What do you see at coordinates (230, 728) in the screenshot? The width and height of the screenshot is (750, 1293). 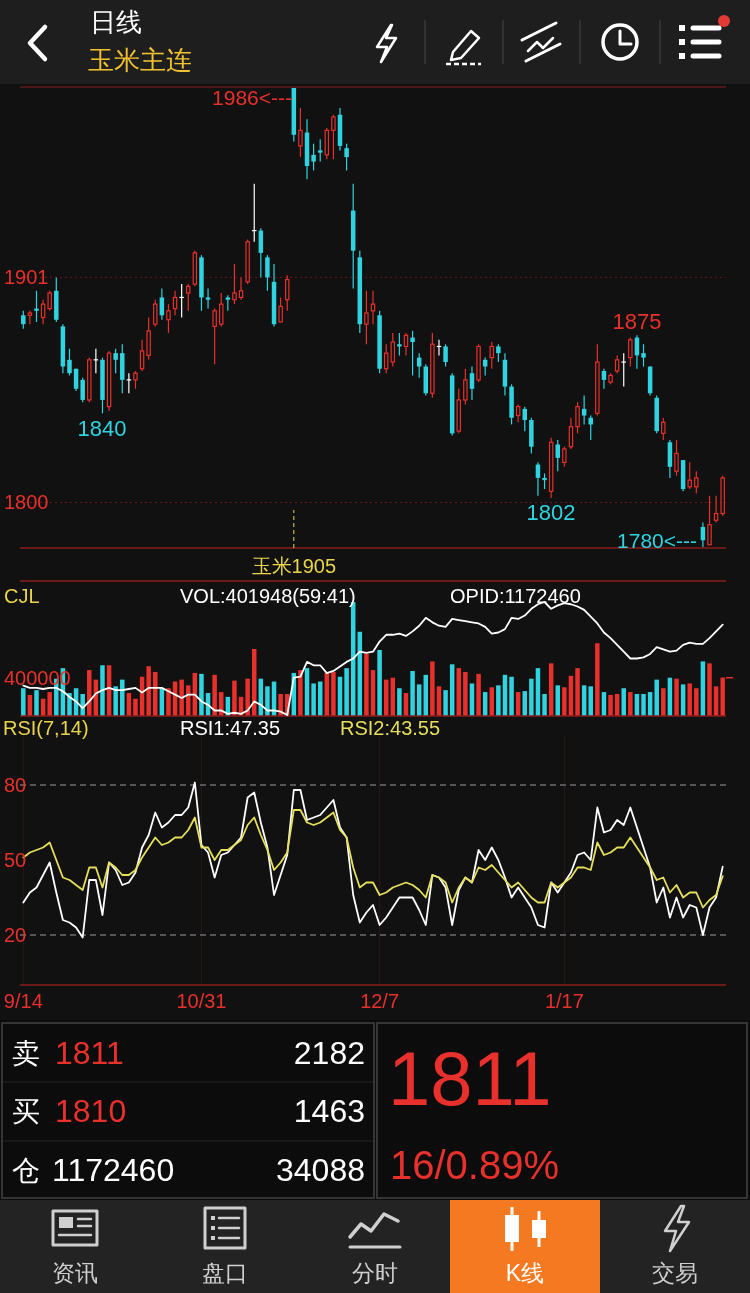 I see `text: RSI1:47.35` at bounding box center [230, 728].